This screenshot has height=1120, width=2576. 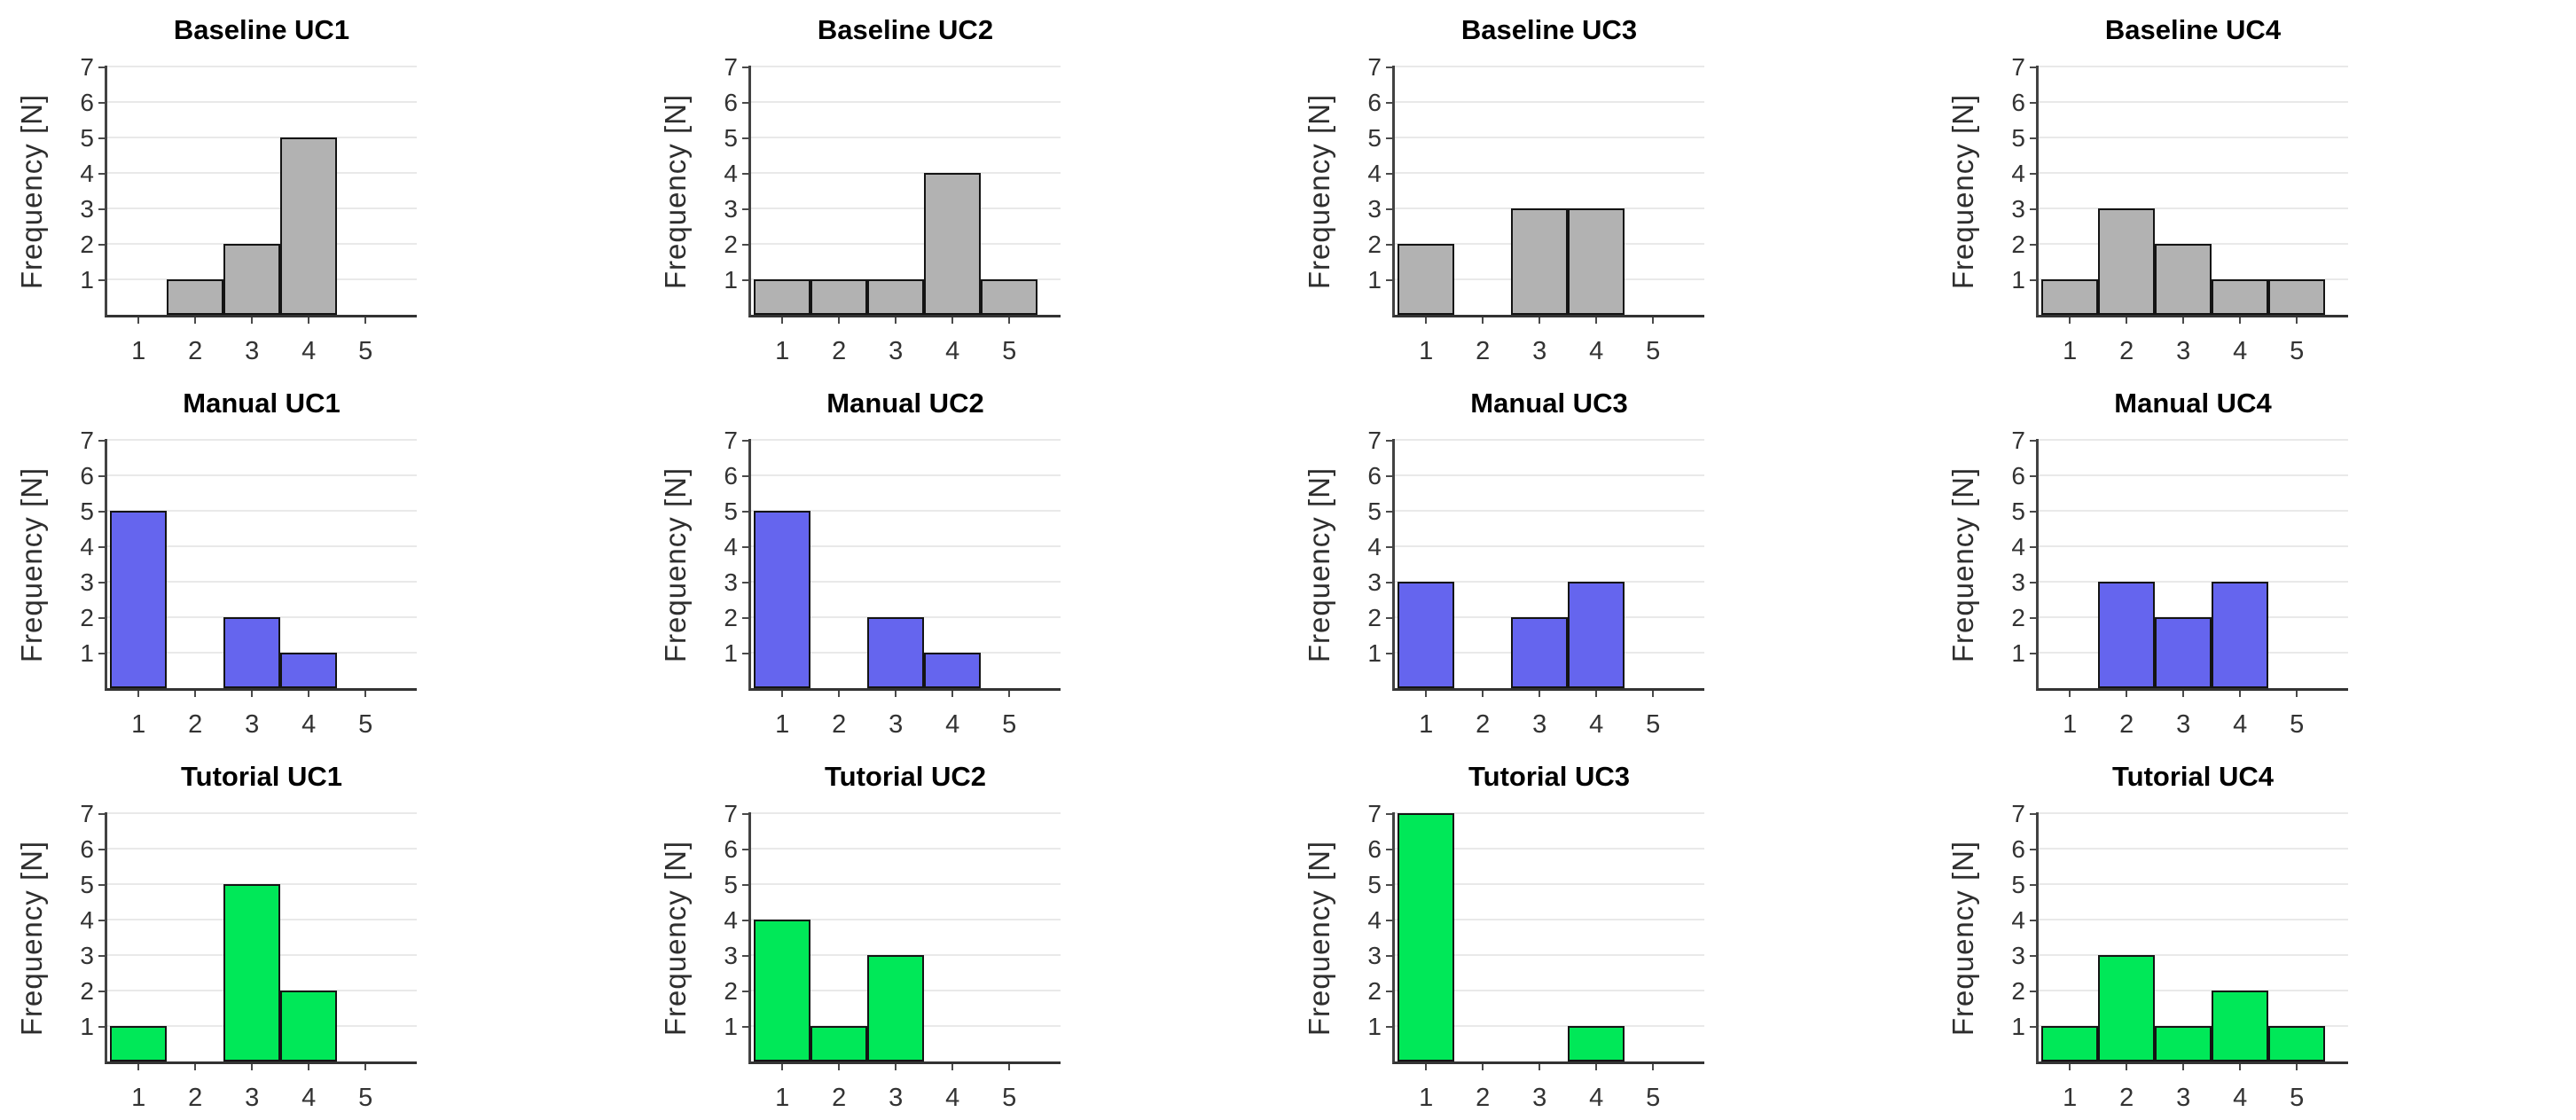 What do you see at coordinates (1374, 138) in the screenshot?
I see `y-tick-label: 5` at bounding box center [1374, 138].